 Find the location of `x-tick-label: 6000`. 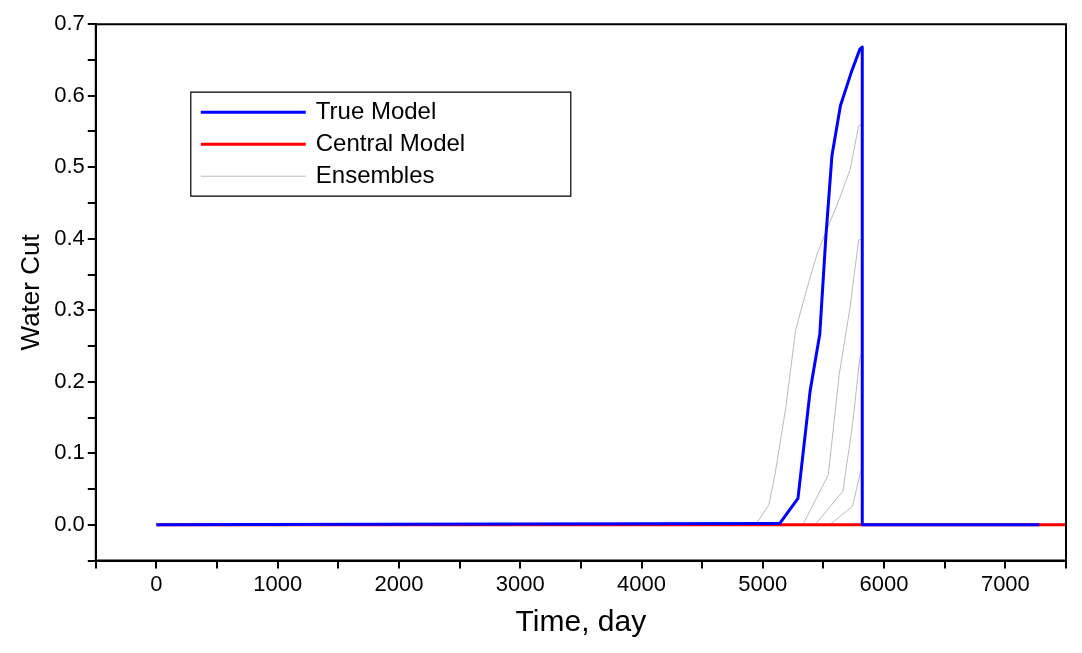

x-tick-label: 6000 is located at coordinates (884, 583).